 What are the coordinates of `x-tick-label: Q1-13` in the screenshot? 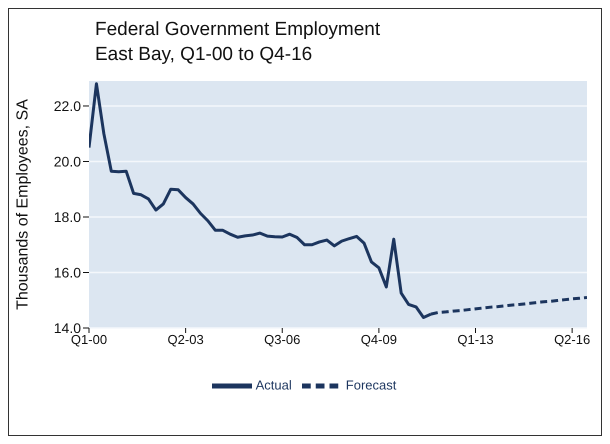 It's located at (475, 340).